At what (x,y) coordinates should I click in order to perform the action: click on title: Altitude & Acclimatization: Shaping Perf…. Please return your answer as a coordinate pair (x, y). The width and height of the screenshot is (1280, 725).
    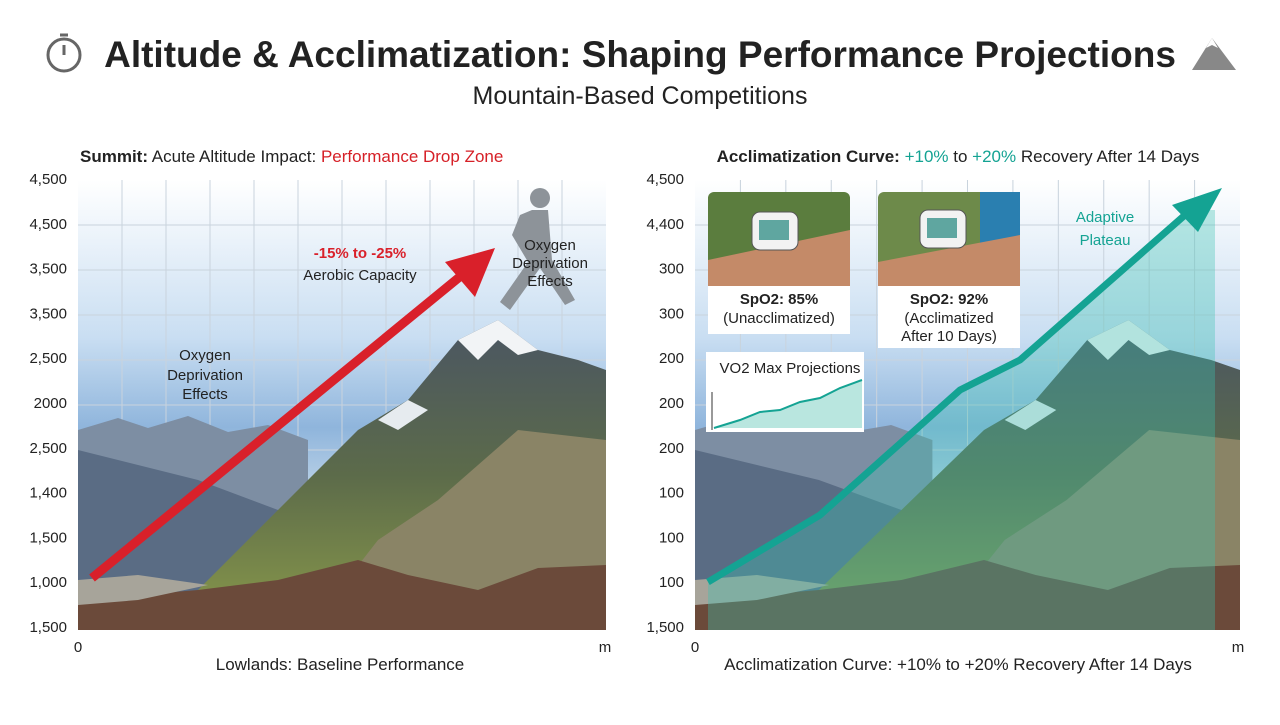
    Looking at the image, I should click on (640, 54).